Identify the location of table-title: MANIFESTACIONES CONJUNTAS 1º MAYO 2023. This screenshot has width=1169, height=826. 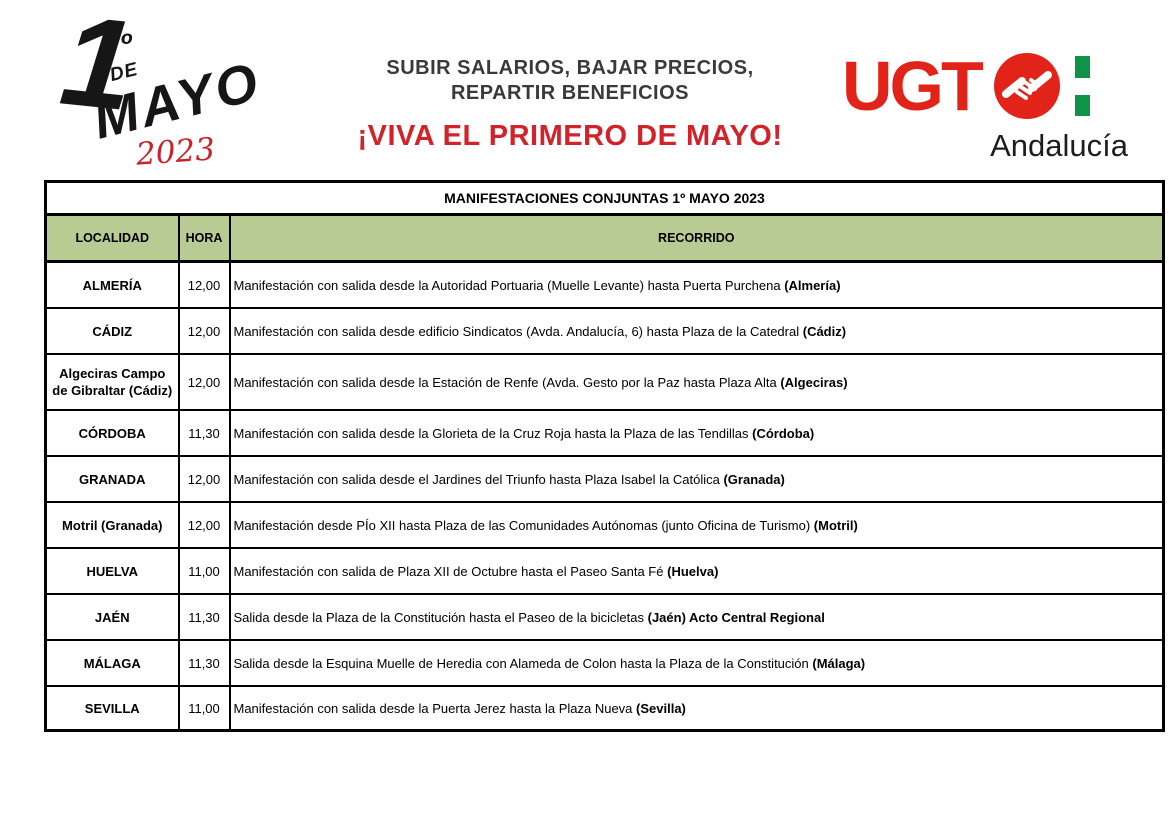
(604, 198).